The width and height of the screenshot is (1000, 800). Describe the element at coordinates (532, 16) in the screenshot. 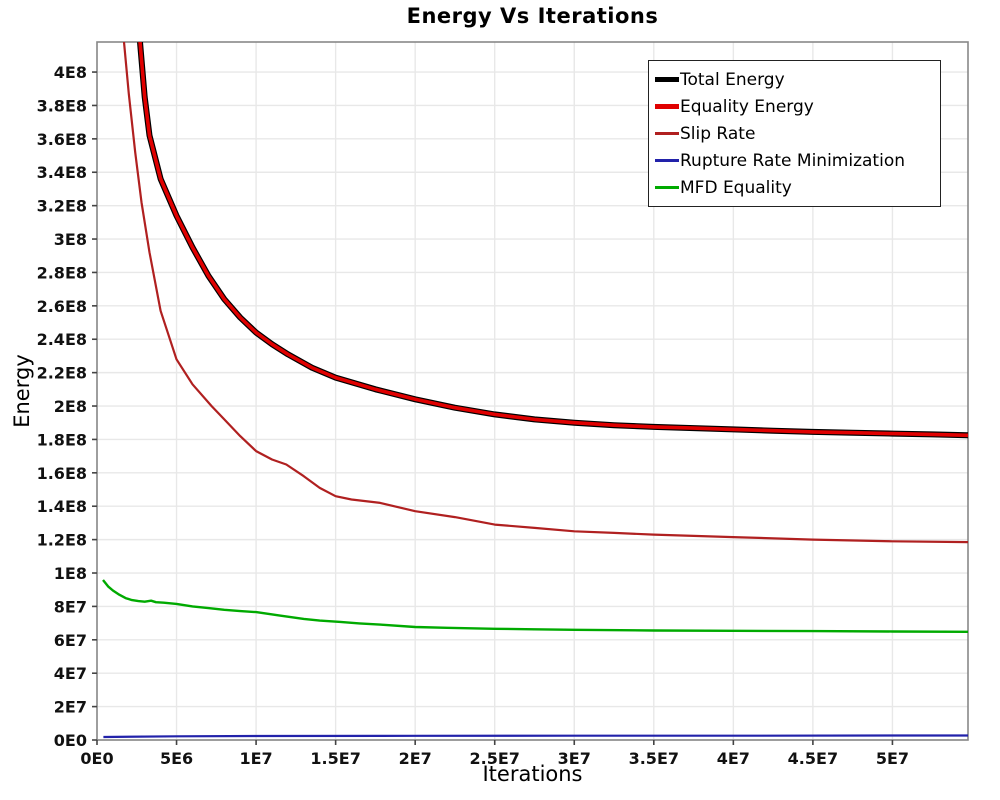

I see `chart-title: Energy Vs Iterations` at that location.